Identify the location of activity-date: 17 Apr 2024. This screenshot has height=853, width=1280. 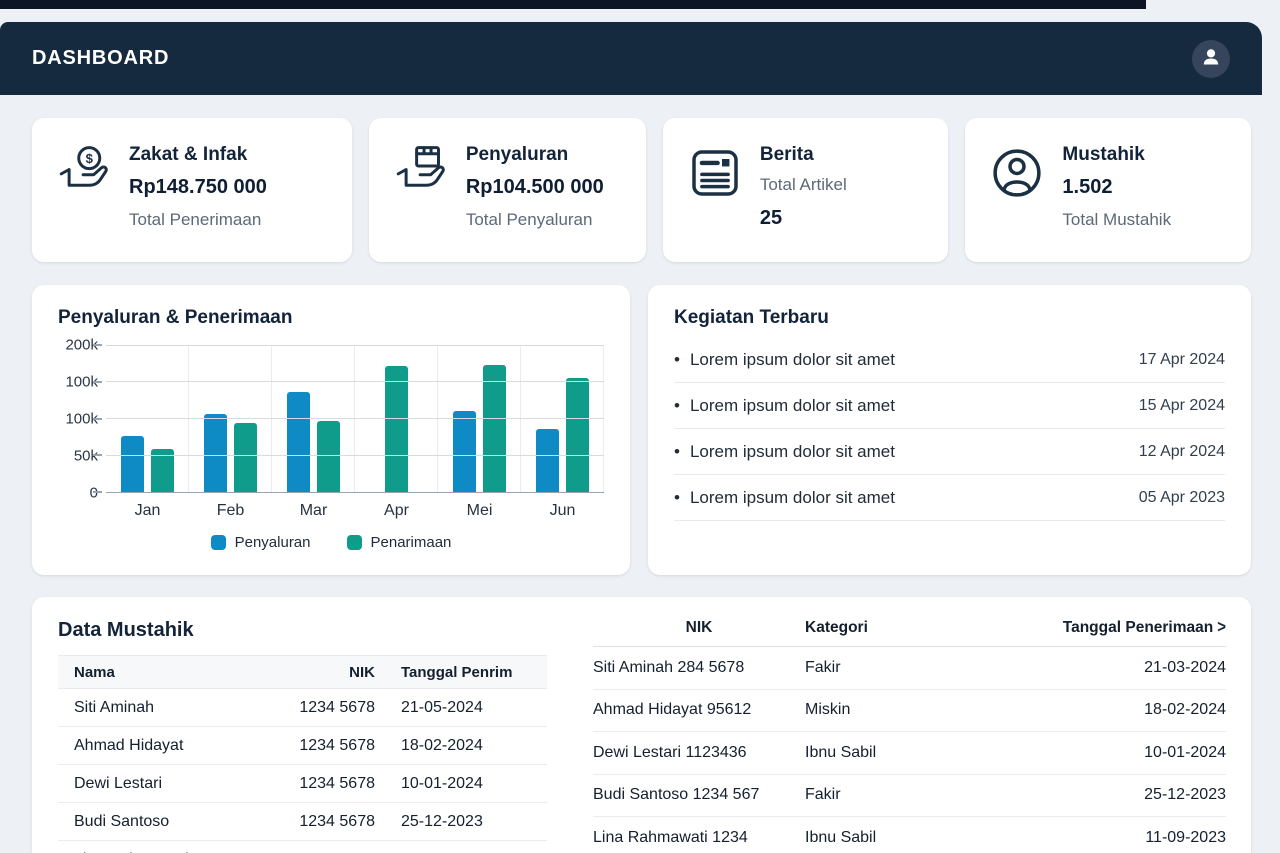
(1181, 359).